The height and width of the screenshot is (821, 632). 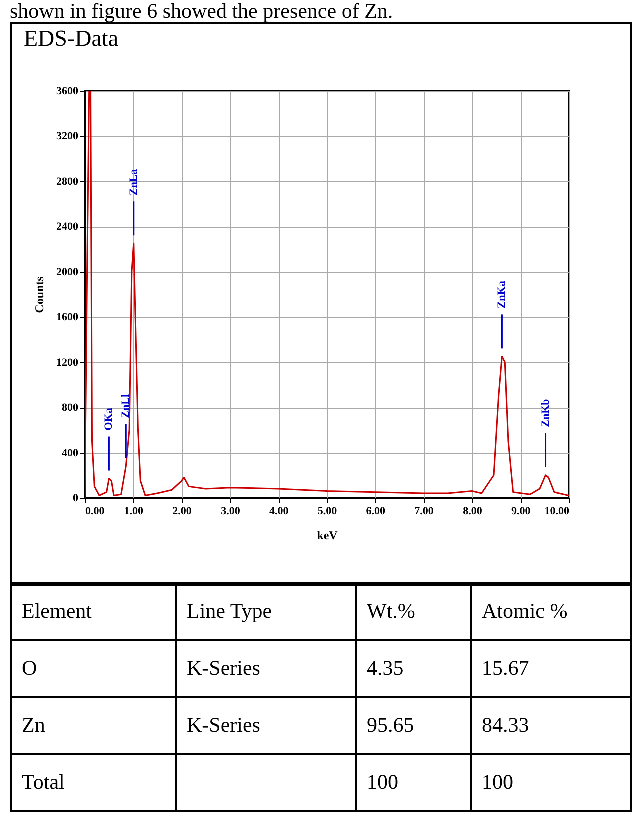 What do you see at coordinates (67, 227) in the screenshot?
I see `y-tick-label: 2400` at bounding box center [67, 227].